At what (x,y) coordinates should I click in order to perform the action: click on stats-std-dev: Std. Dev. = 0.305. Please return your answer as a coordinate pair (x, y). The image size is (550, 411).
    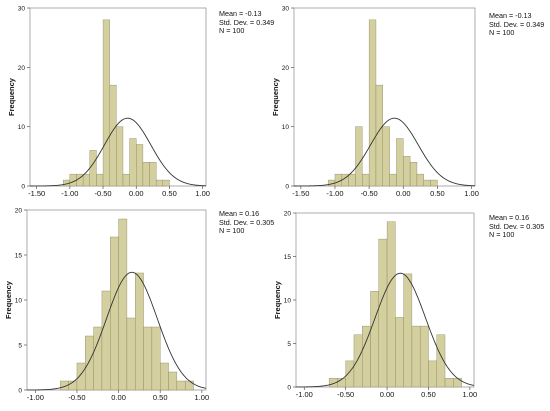
    Looking at the image, I should click on (517, 226).